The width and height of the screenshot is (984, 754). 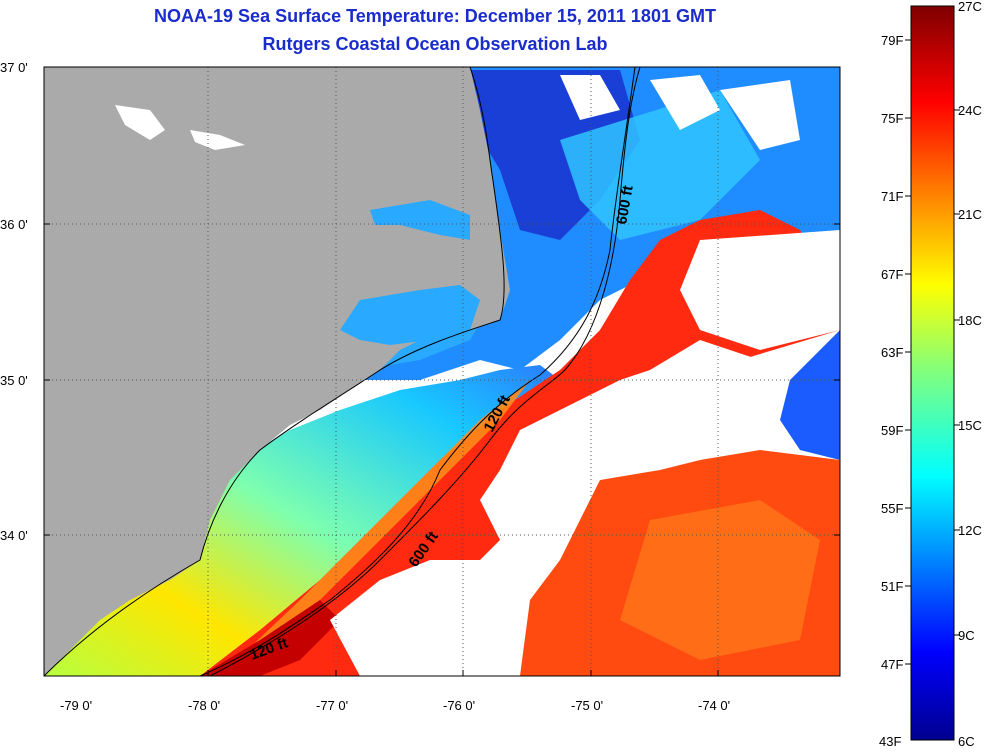 What do you see at coordinates (660, 165) in the screenshot?
I see `cyan-band` at bounding box center [660, 165].